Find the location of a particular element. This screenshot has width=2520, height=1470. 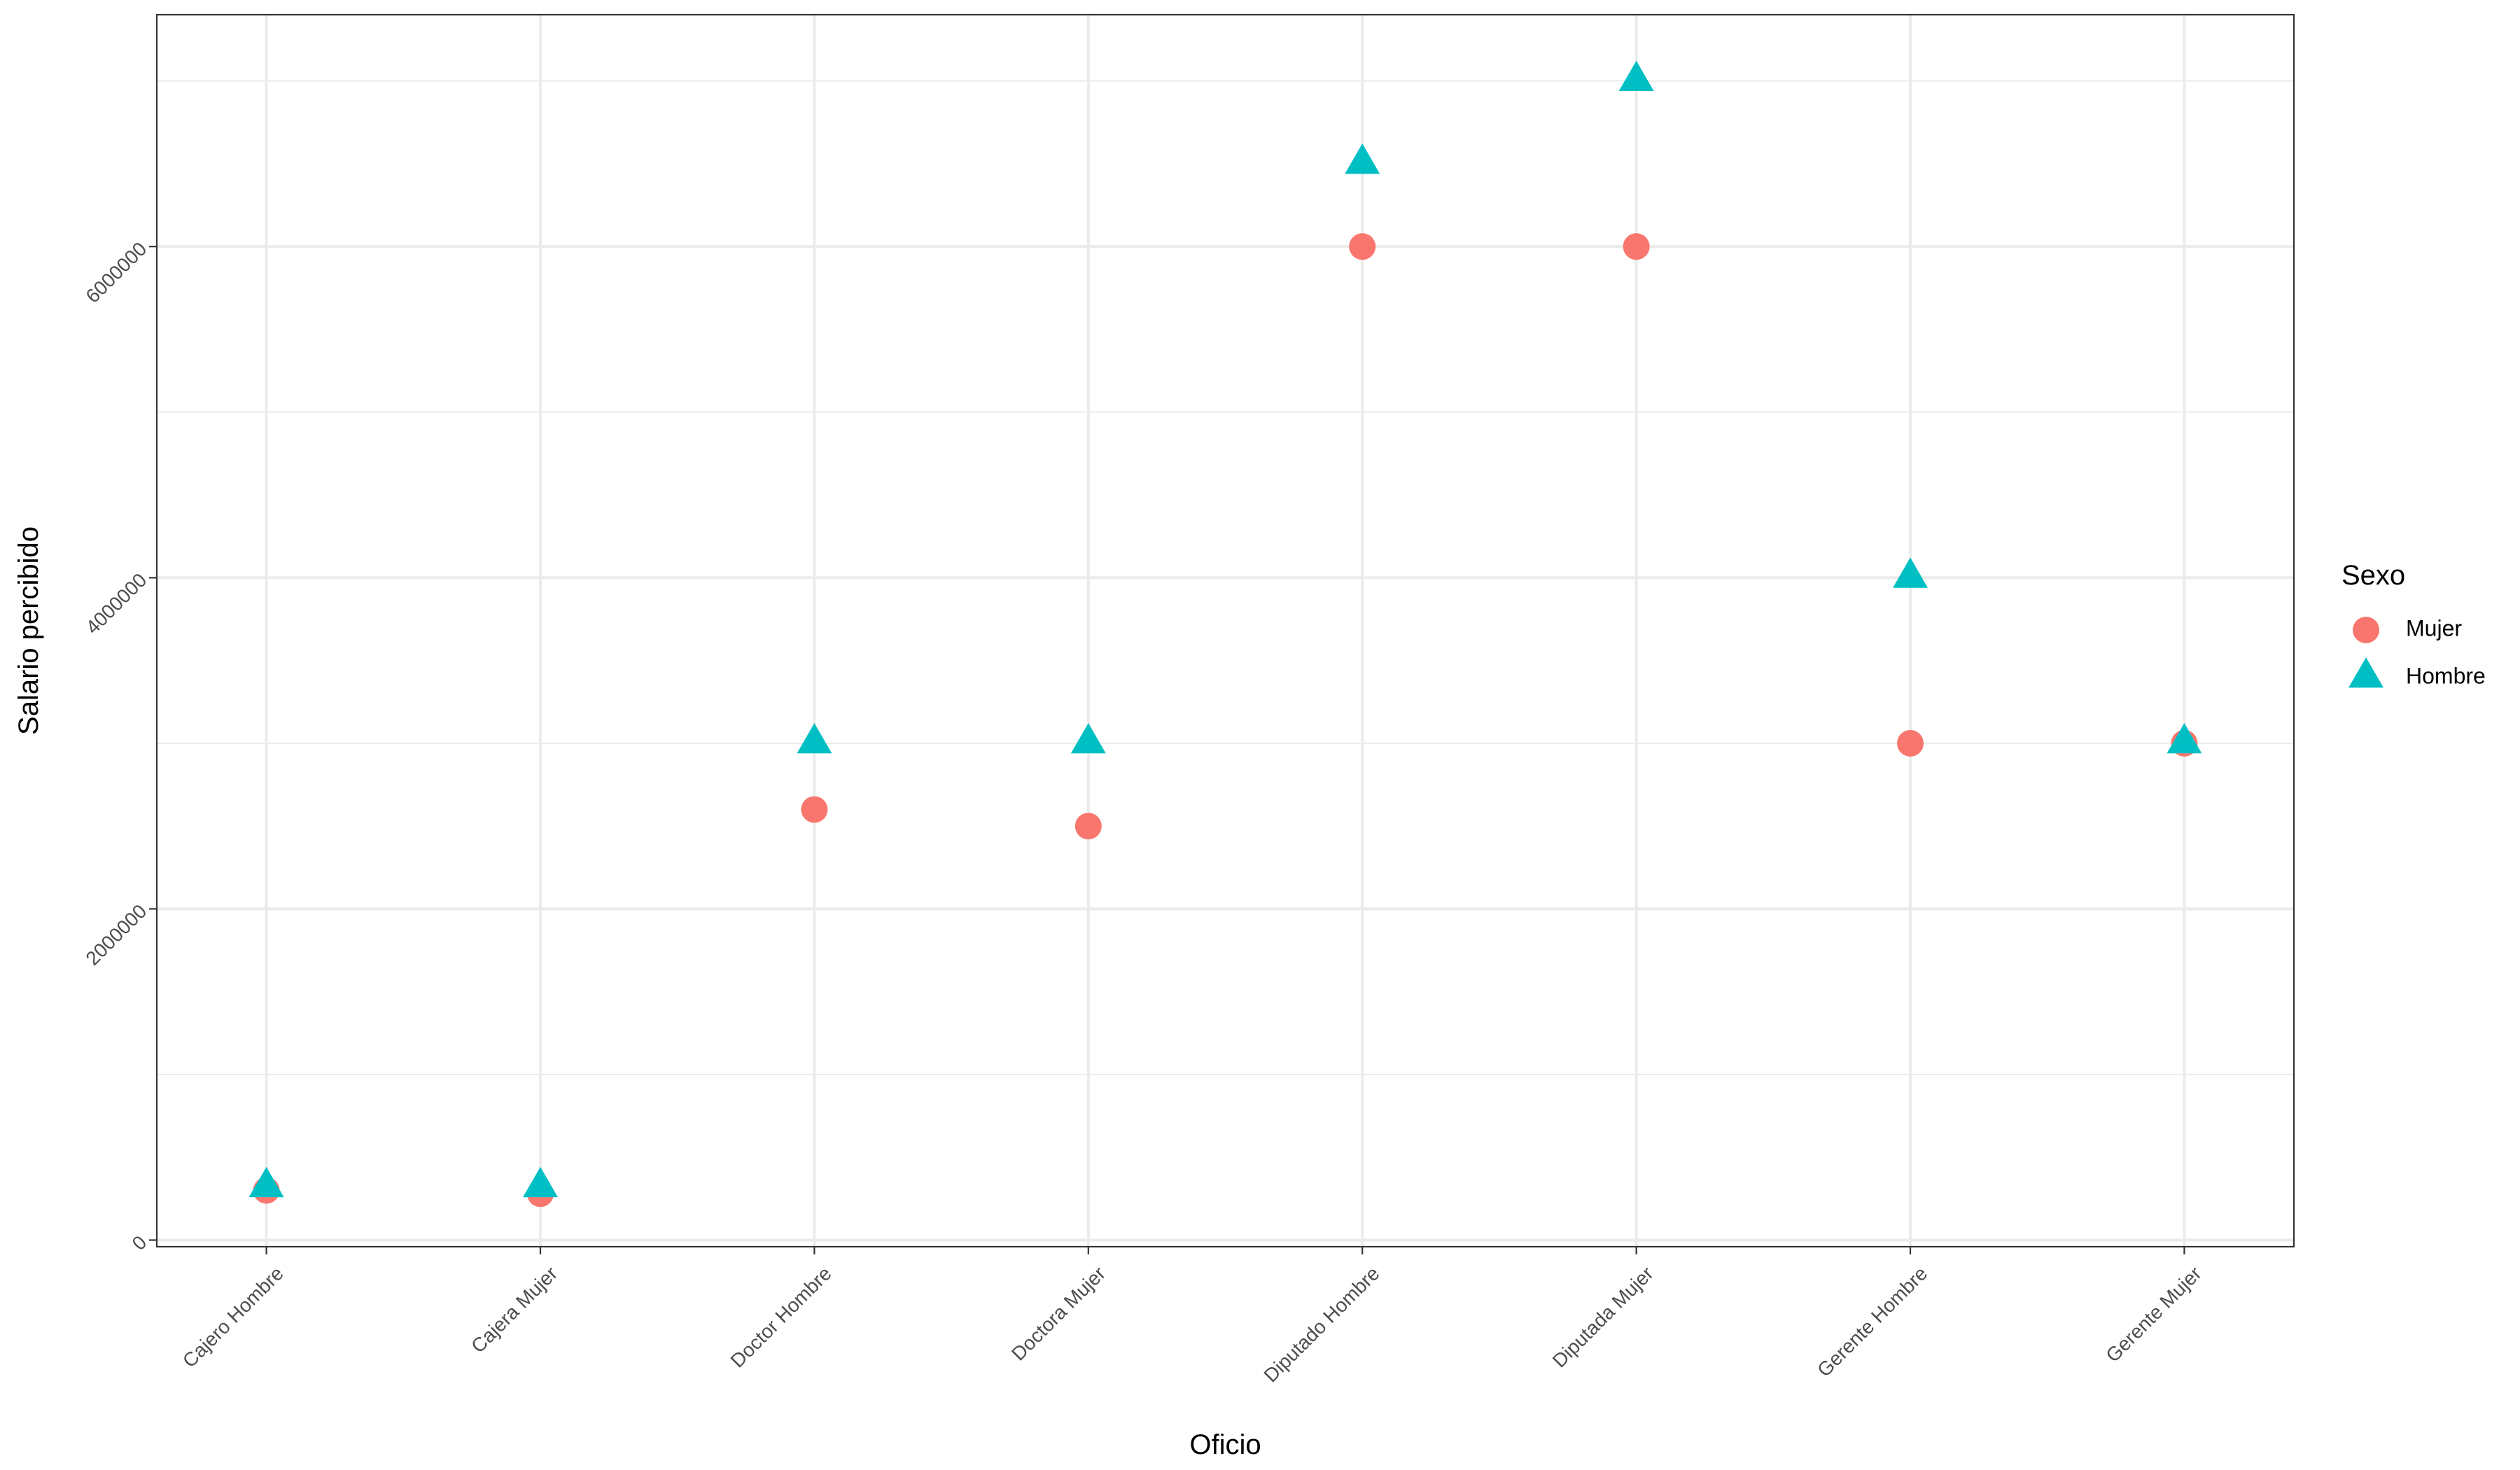

legend: Sexo Mujer Hombre is located at coordinates (2414, 624).